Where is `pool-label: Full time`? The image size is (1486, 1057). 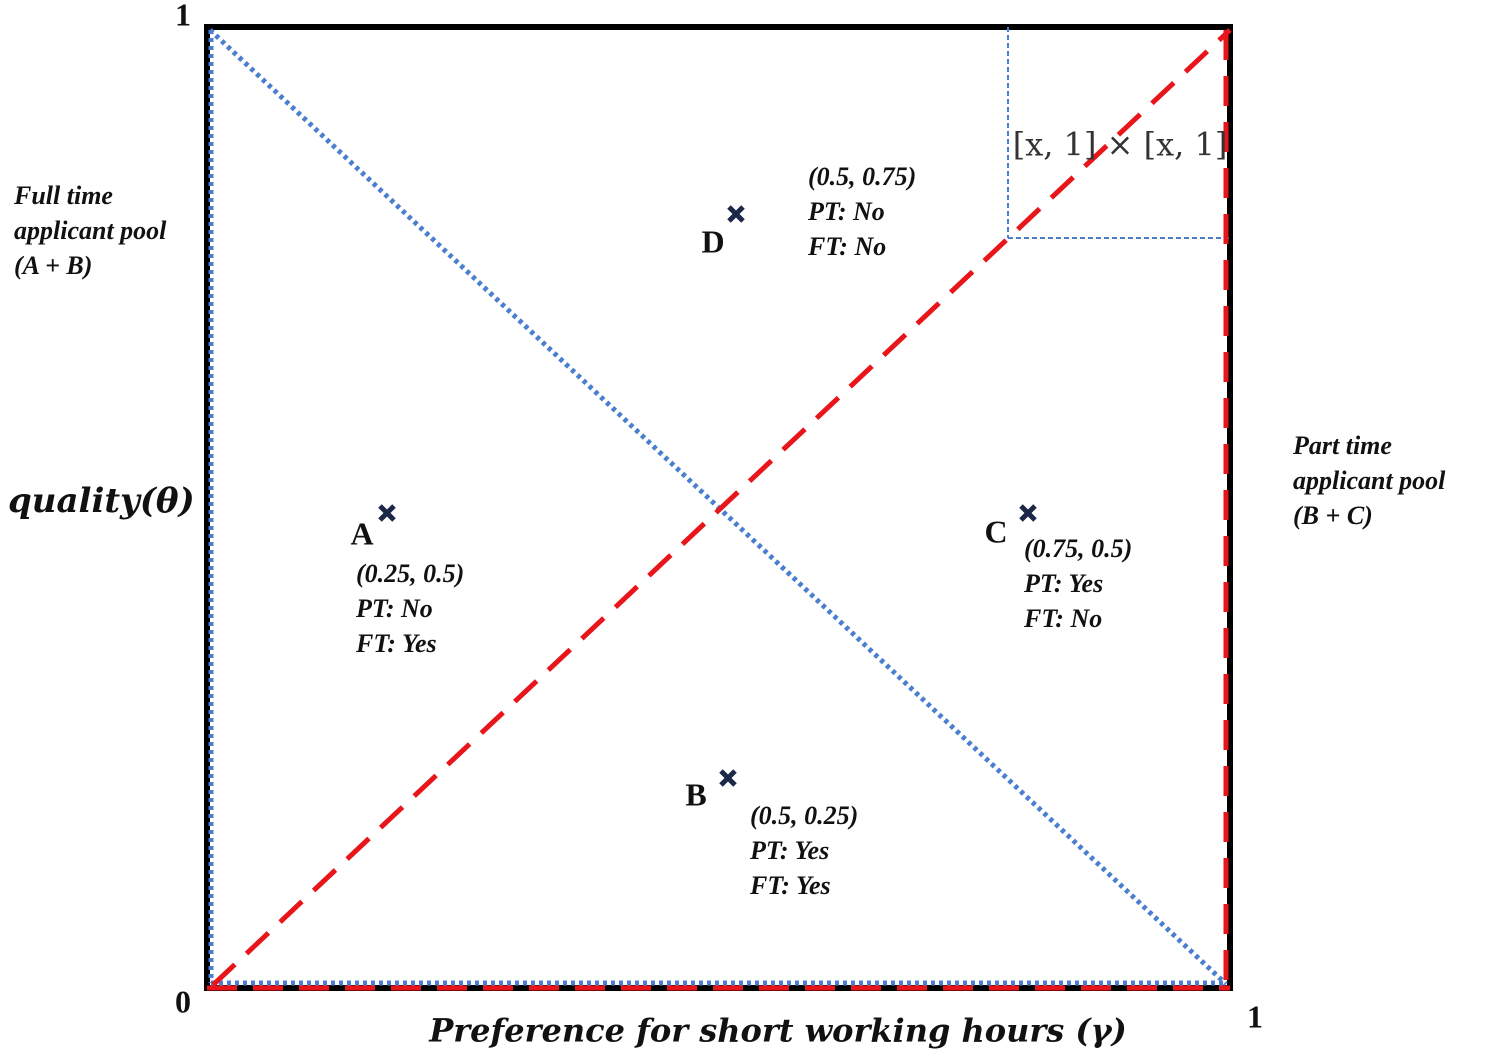 pool-label: Full time is located at coordinates (63, 195).